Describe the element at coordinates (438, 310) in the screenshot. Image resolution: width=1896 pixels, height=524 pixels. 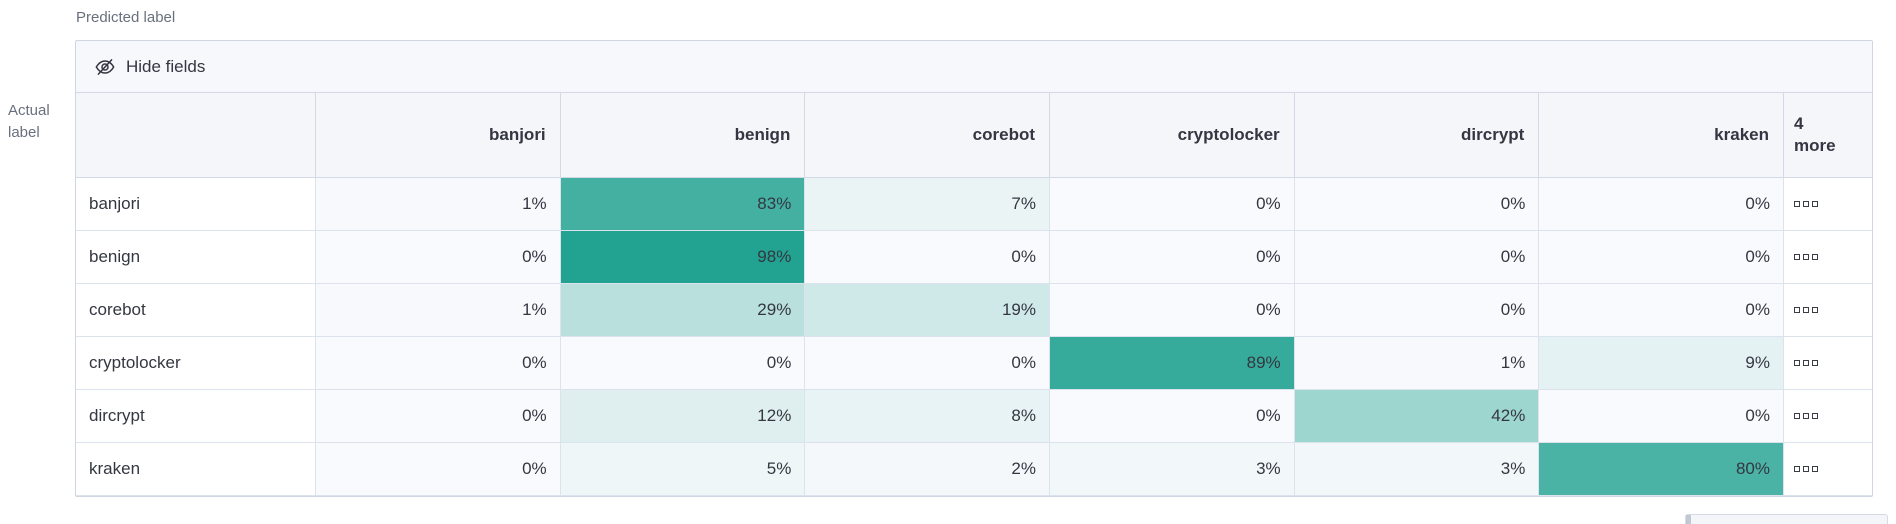
I see `matrix-cell-corebot-banjori: 1%` at that location.